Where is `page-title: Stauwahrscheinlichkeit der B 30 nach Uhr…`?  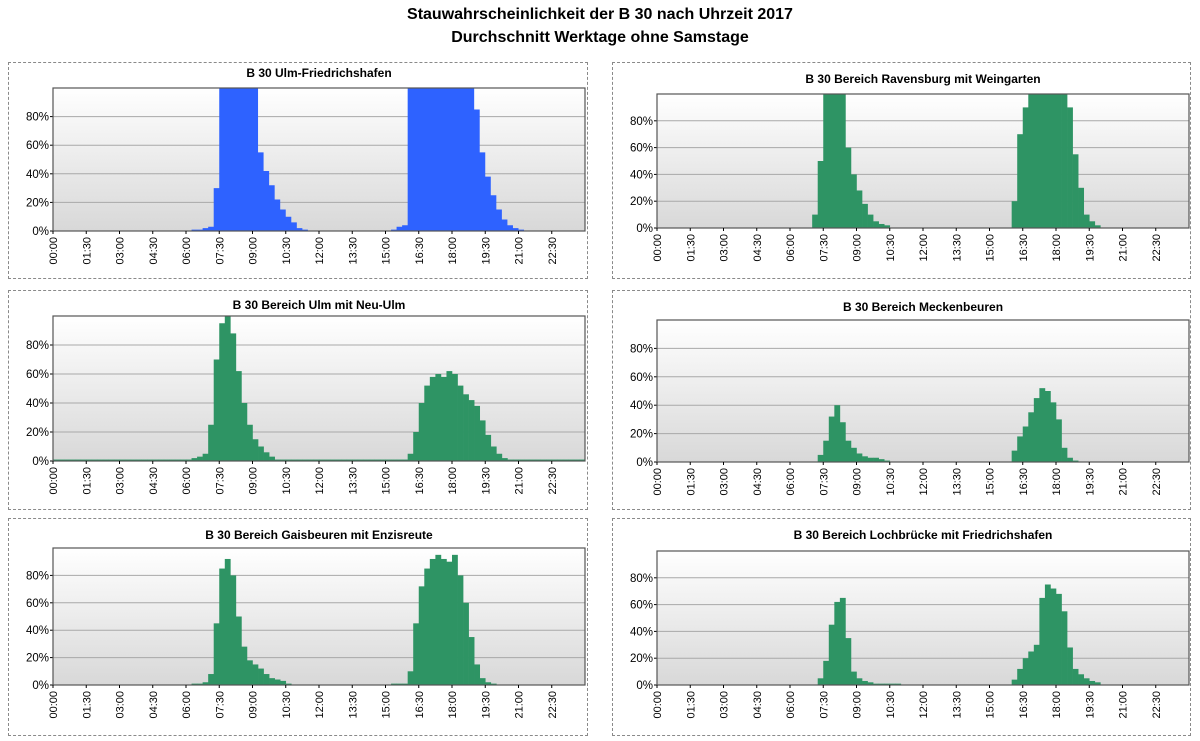
page-title: Stauwahrscheinlichkeit der B 30 nach Uhr… is located at coordinates (600, 14).